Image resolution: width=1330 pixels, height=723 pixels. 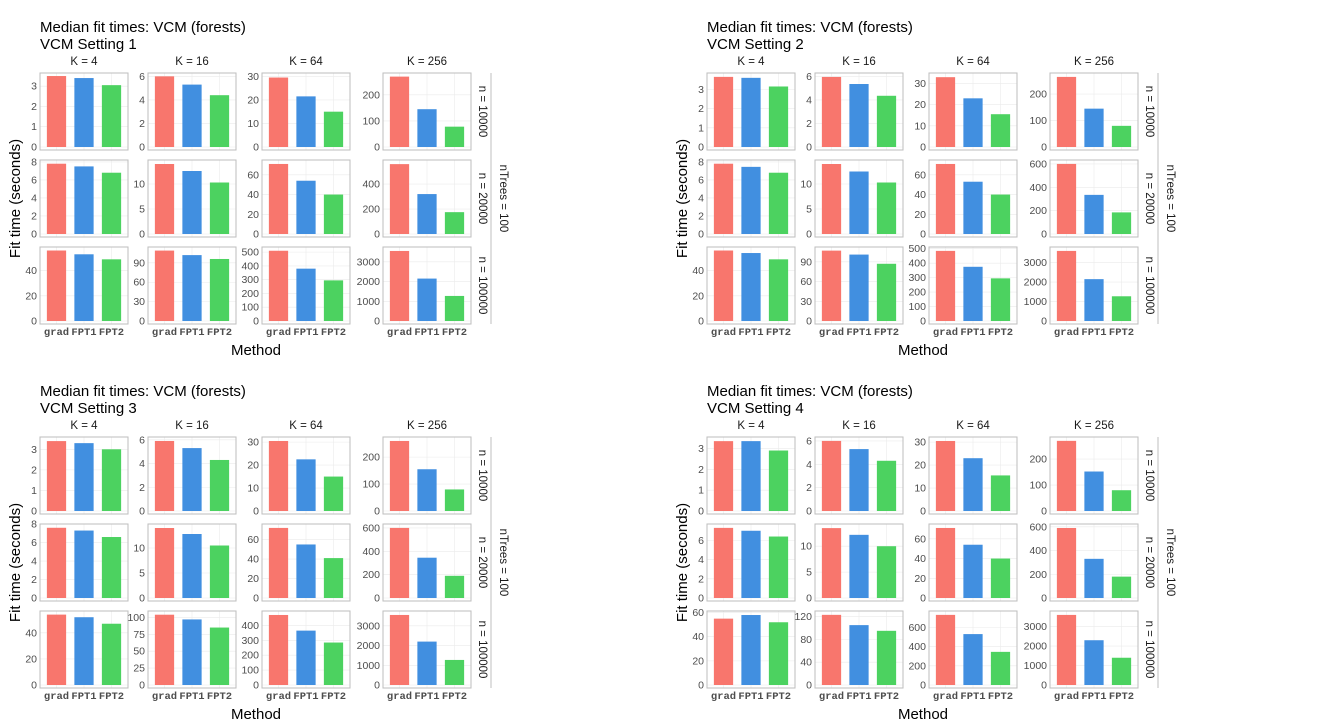 I want to click on facet-panel: 0 30 60 90 grad FPT1 FPT2, so click(x=185, y=292).